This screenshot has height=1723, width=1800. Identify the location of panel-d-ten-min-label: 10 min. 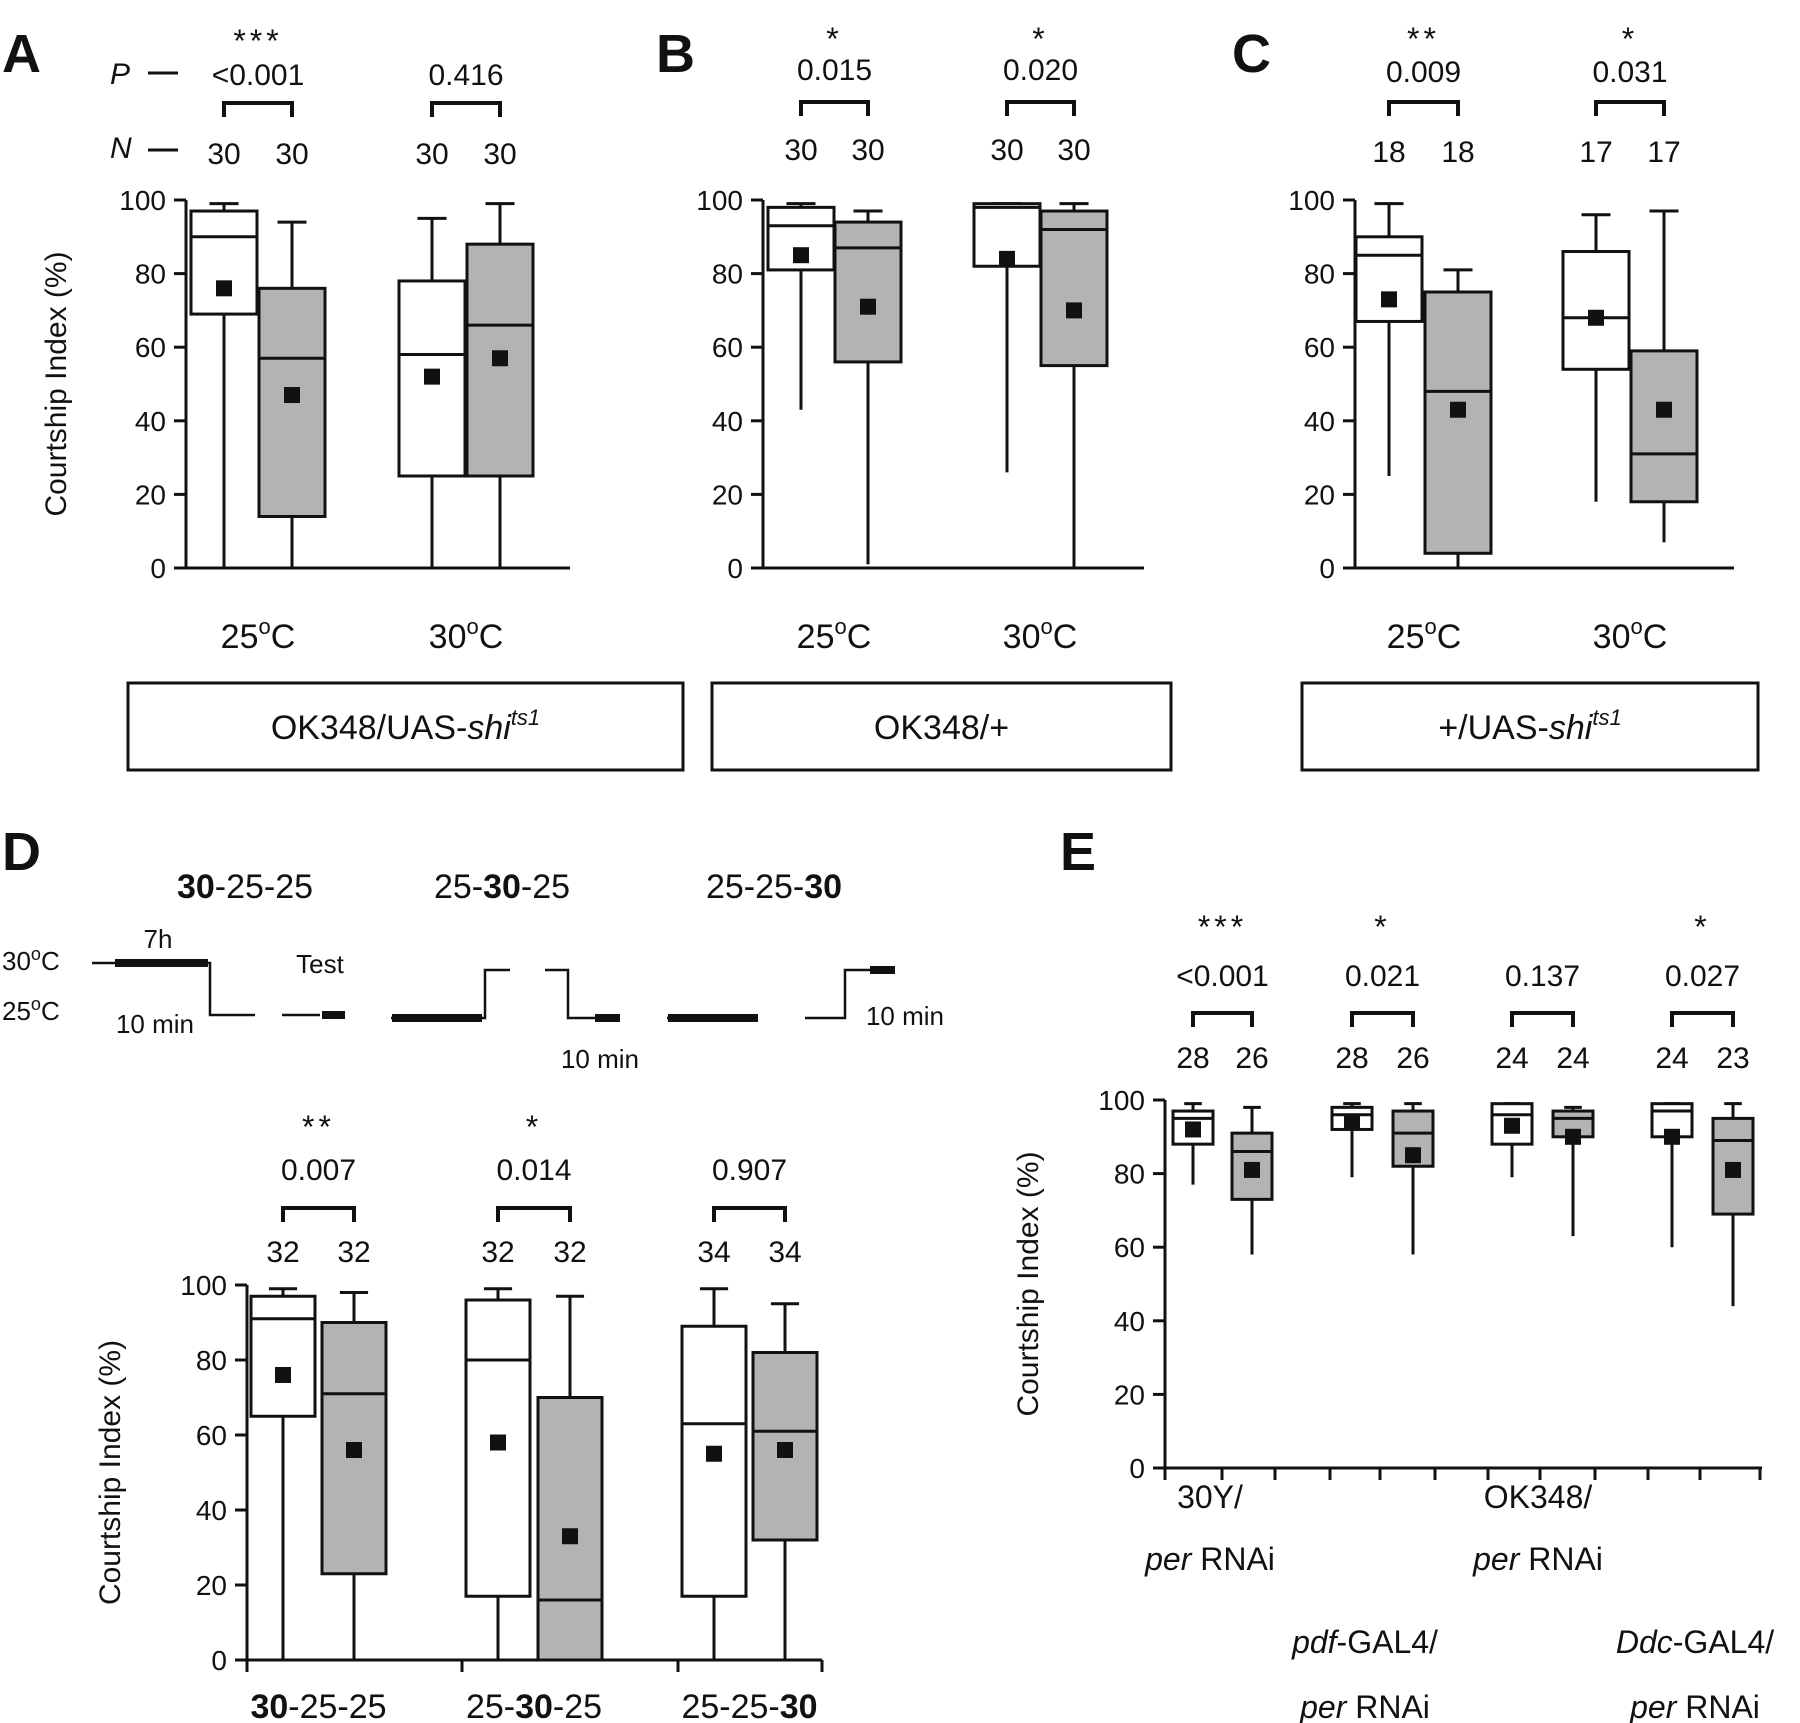
(905, 1016).